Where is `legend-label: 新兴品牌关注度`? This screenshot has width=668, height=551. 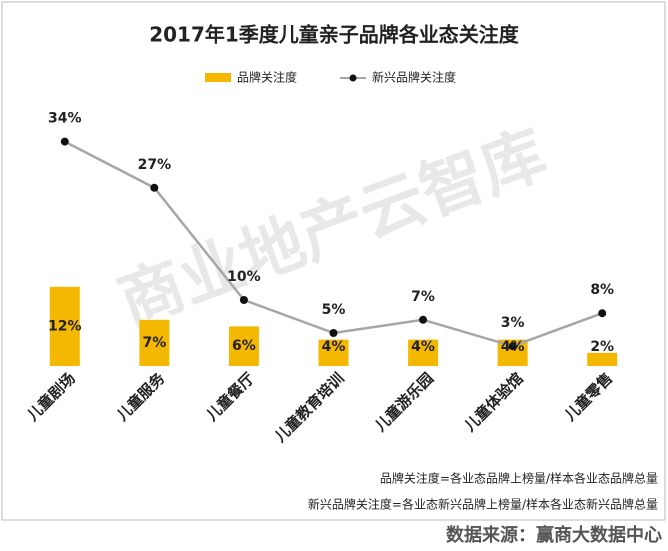
legend-label: 新兴品牌关注度 is located at coordinates (414, 77).